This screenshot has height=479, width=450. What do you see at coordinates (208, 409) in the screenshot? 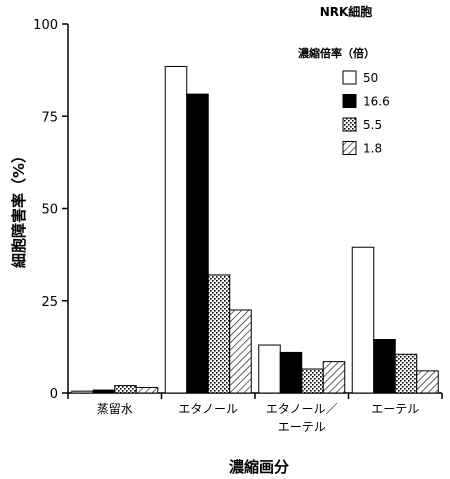
I see `category-label: エタノール` at bounding box center [208, 409].